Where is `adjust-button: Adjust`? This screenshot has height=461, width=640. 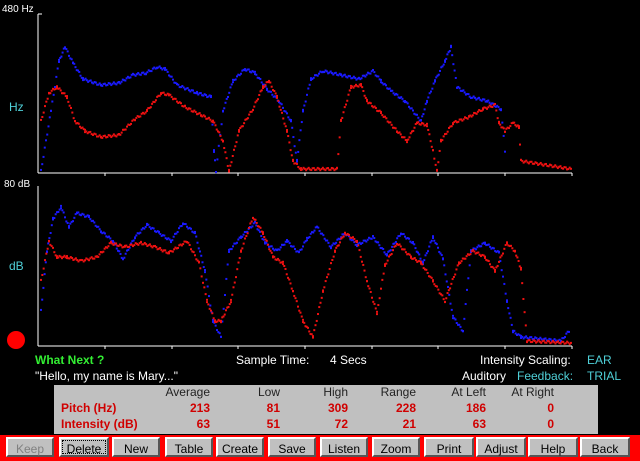 adjust-button: Adjust is located at coordinates (501, 447).